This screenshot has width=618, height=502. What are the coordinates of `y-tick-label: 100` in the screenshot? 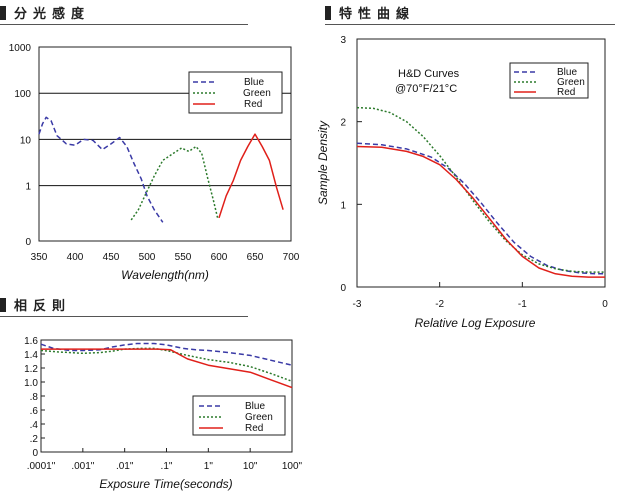 It's located at (22, 94).